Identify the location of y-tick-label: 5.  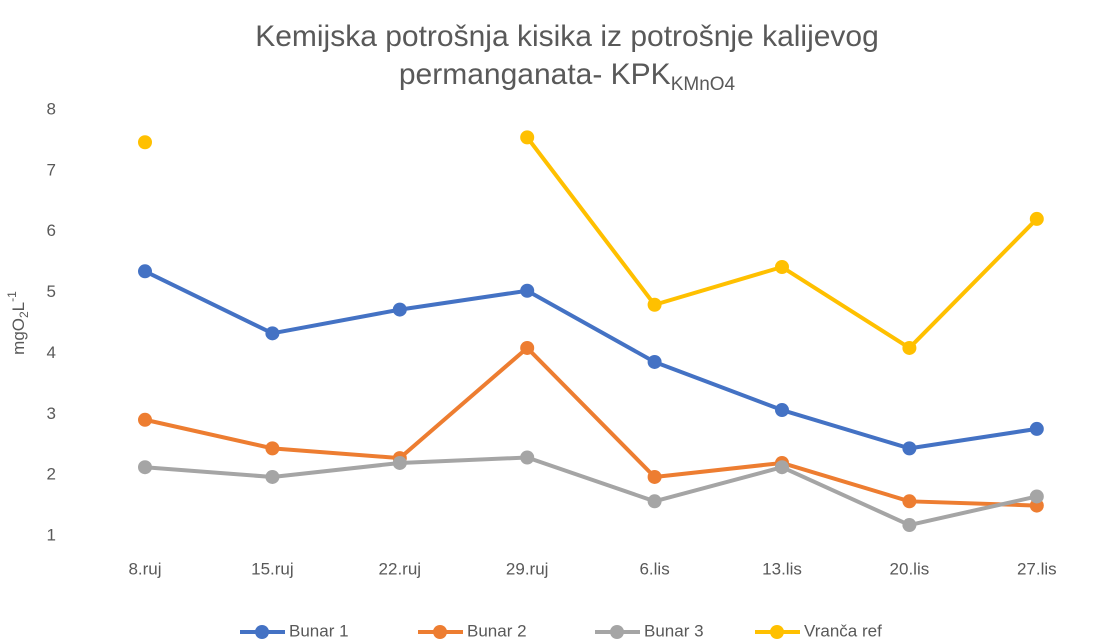
(51, 291).